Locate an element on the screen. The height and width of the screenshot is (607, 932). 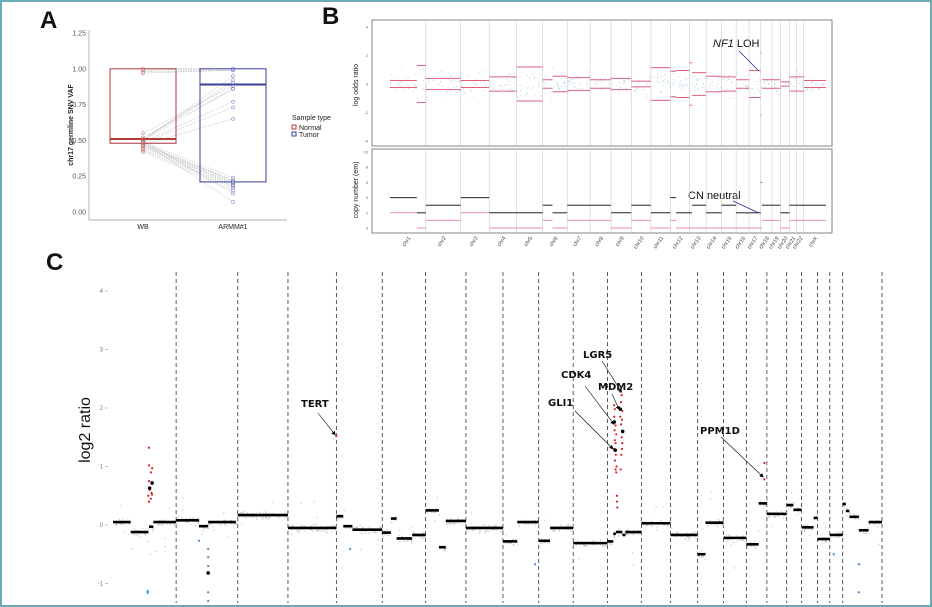
a-point-normal is located at coordinates (143, 147).